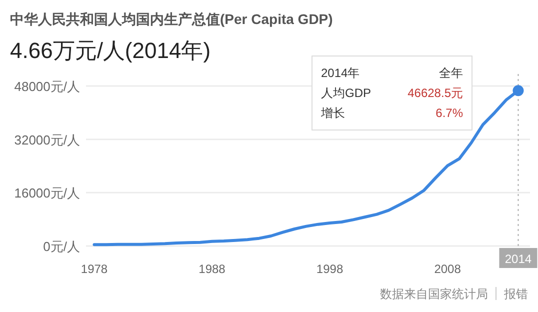 The image size is (538, 312). What do you see at coordinates (94, 269) in the screenshot?
I see `x-tick-label: 1978` at bounding box center [94, 269].